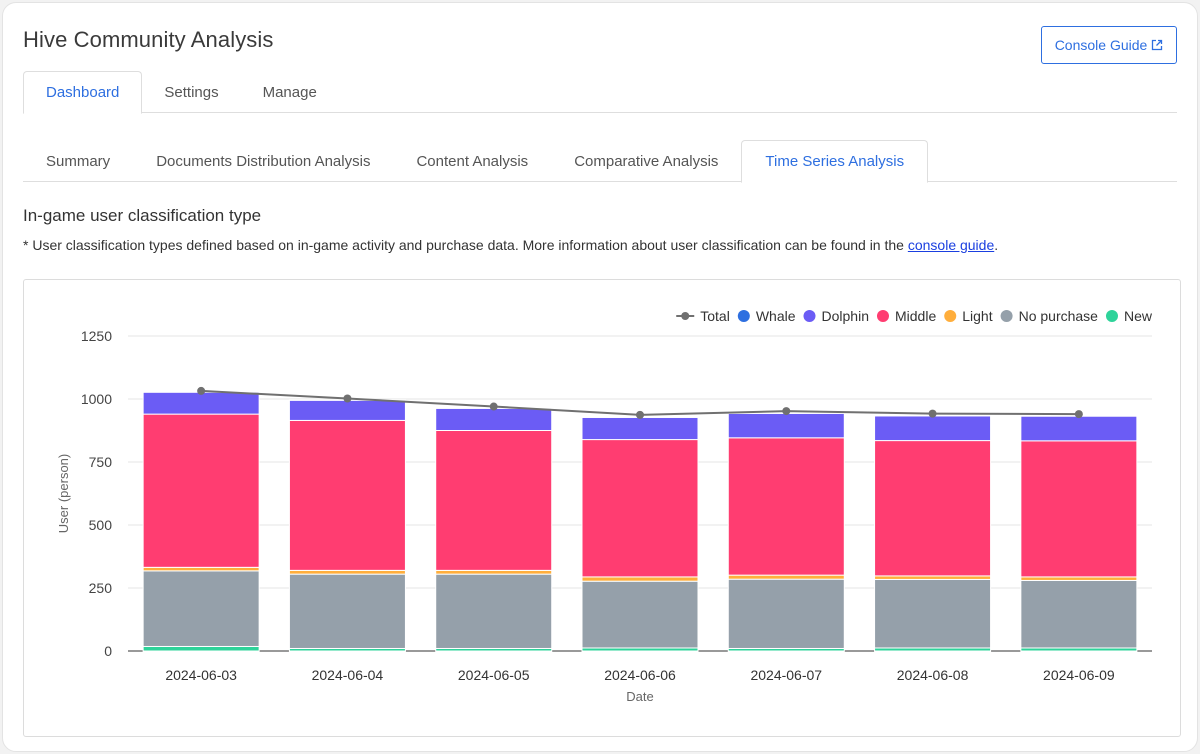 The width and height of the screenshot is (1200, 754). I want to click on y-tick-label: 750, so click(101, 462).